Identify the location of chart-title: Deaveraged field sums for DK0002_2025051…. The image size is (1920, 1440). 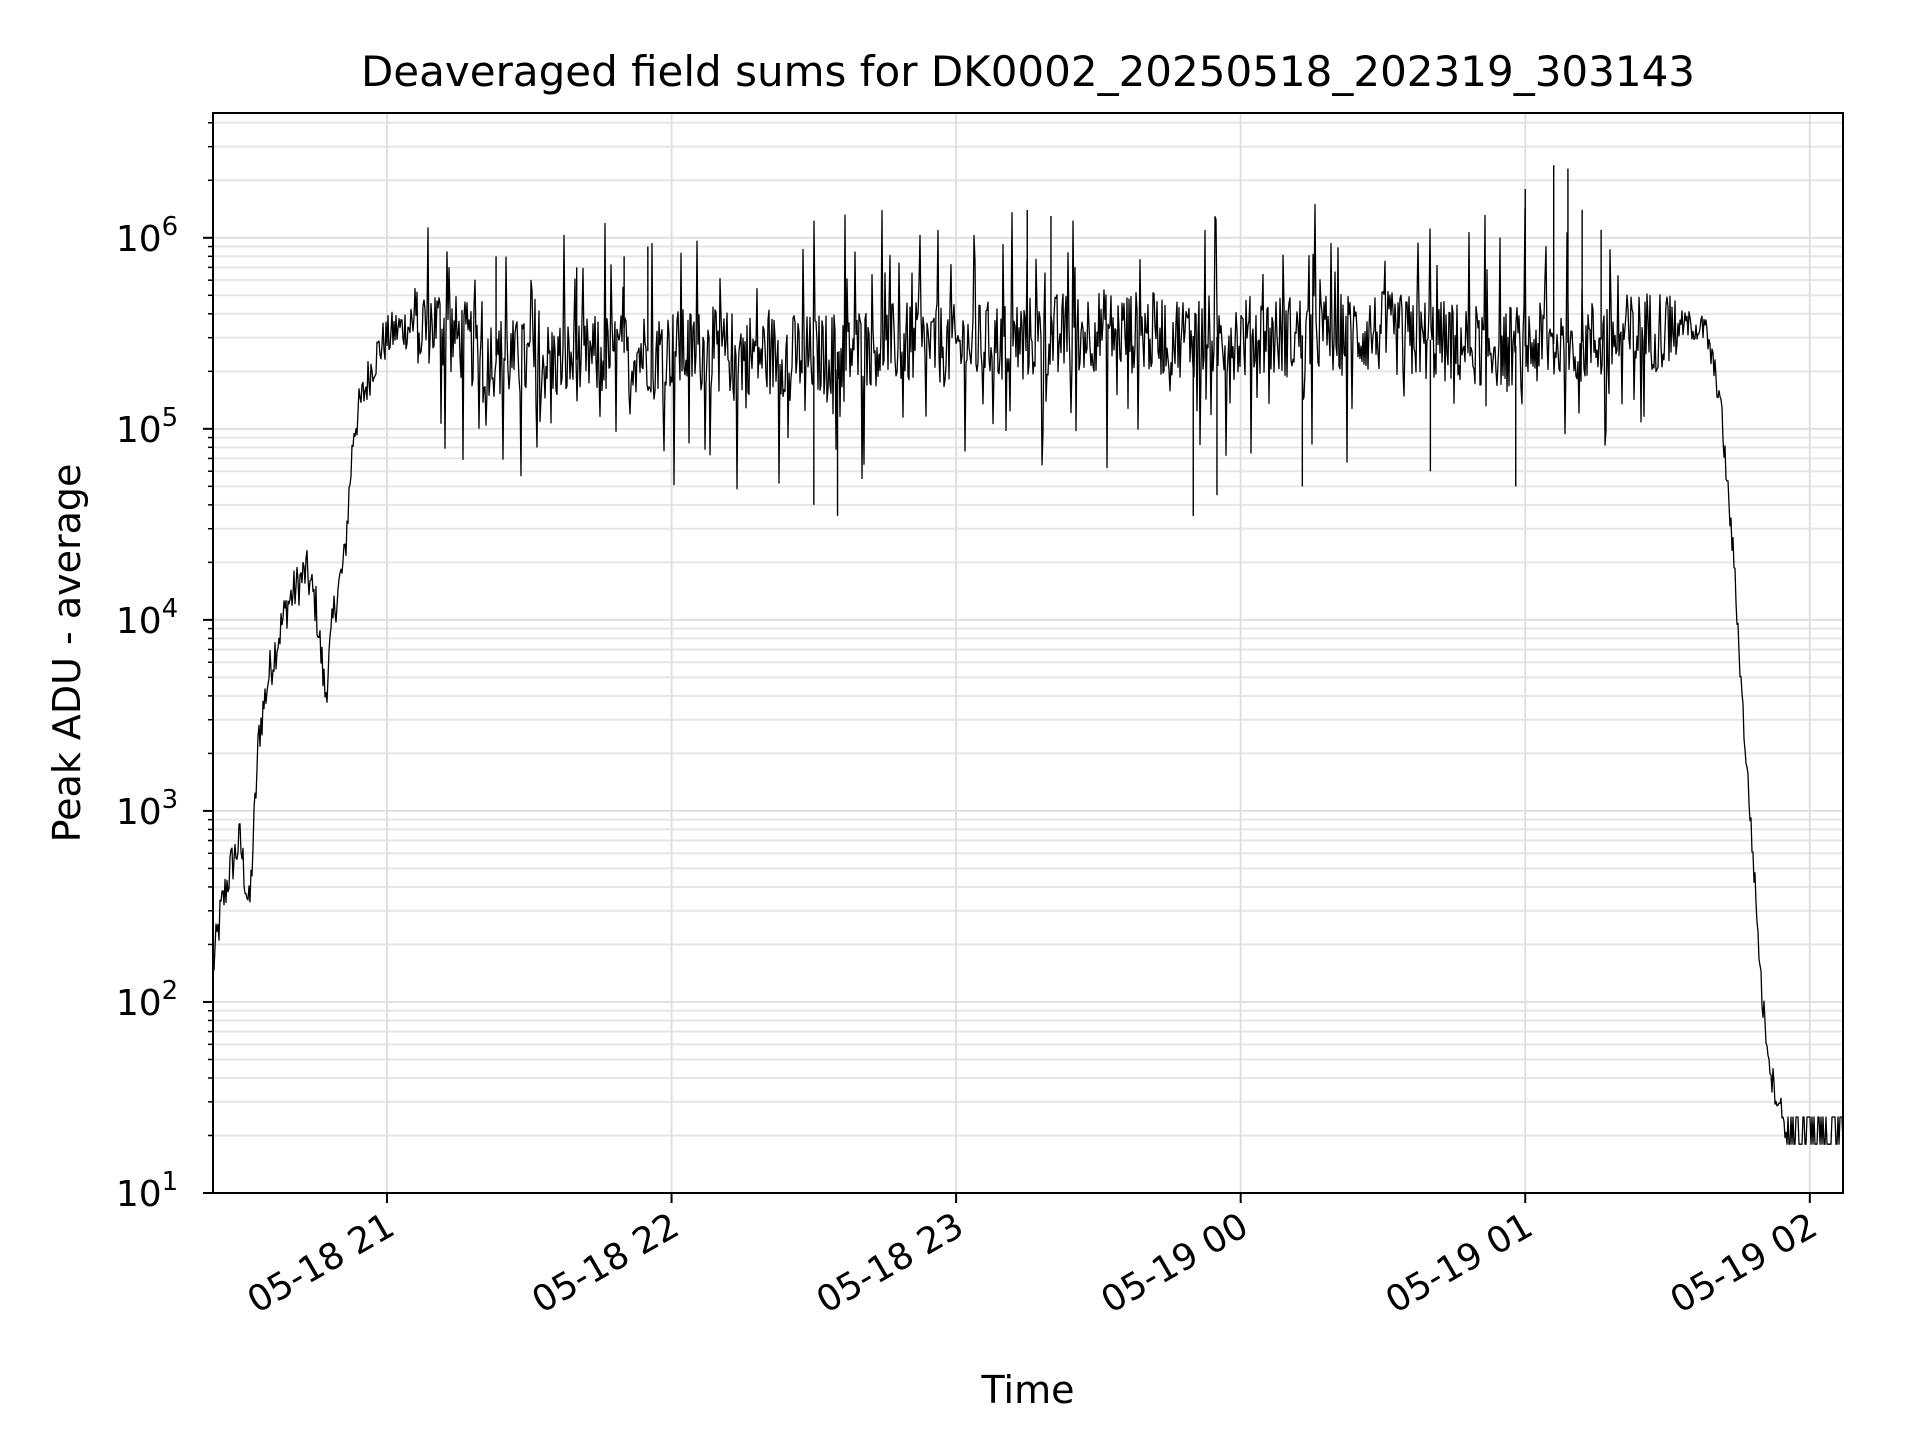
(1028, 71).